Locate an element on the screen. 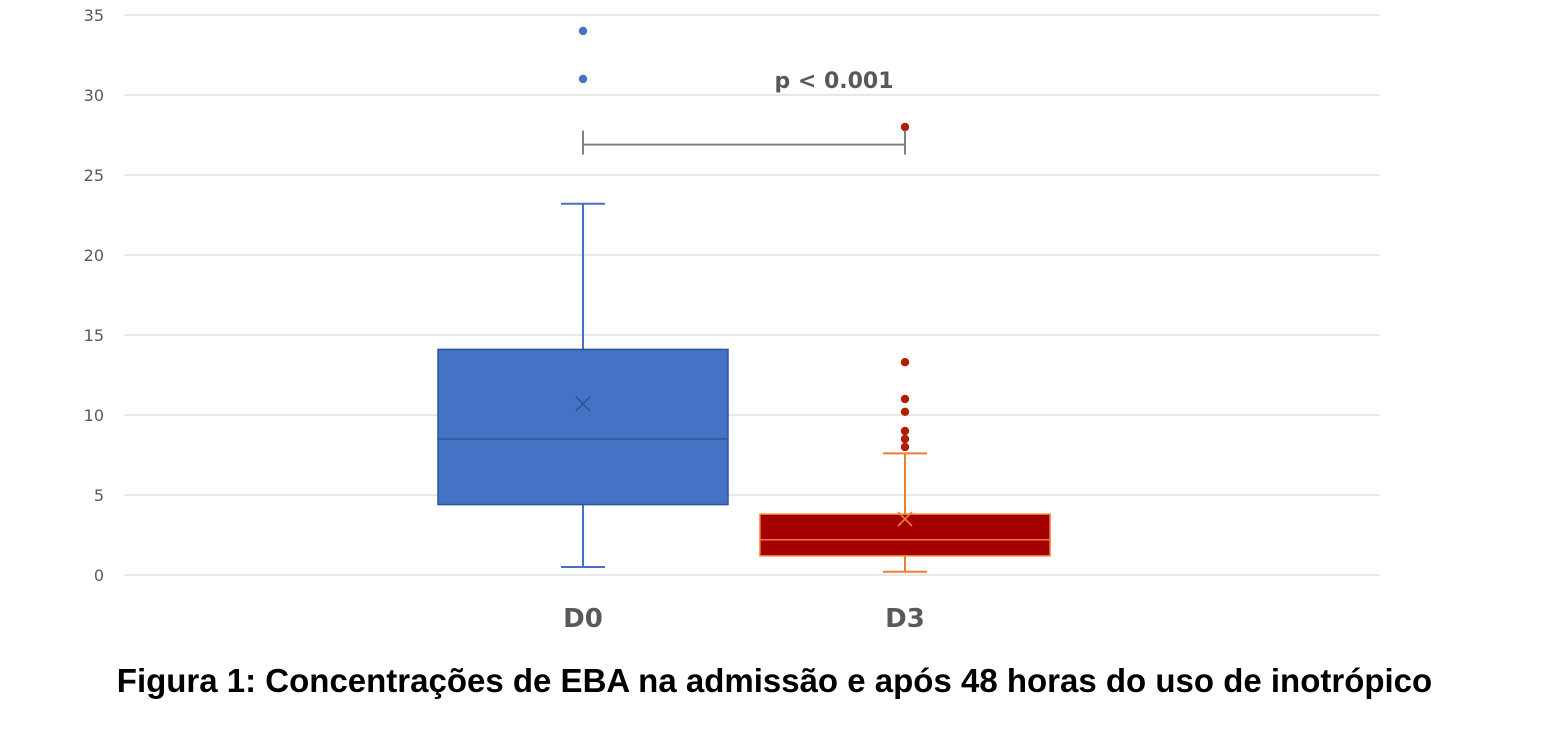 This screenshot has height=733, width=1549. y-tick-label: 20 is located at coordinates (94, 255).